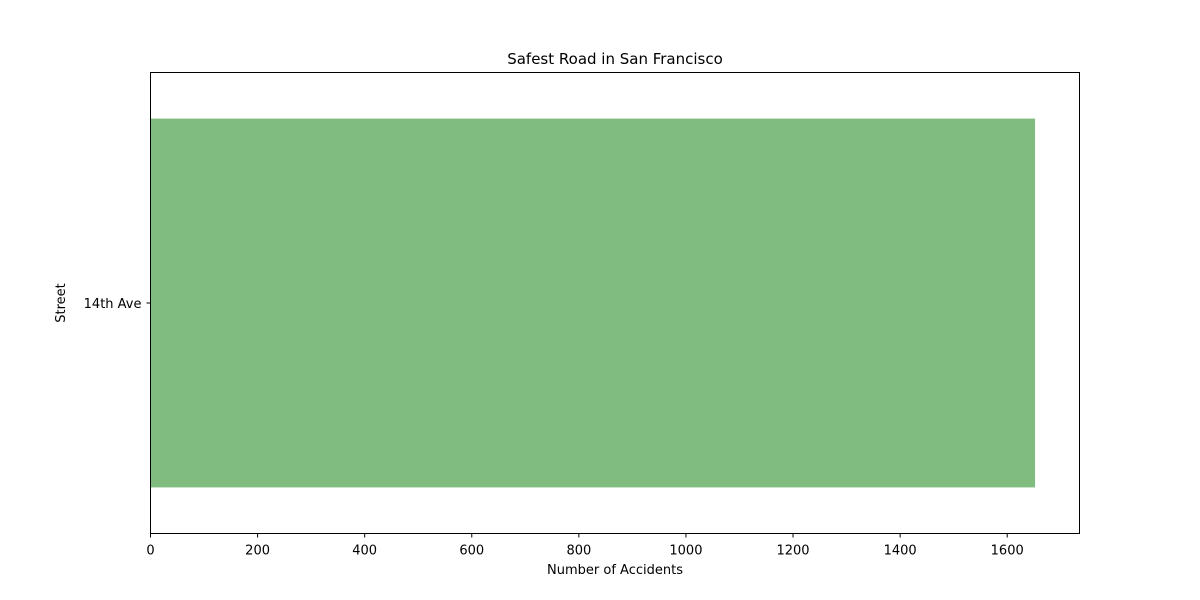 Image resolution: width=1200 pixels, height=600 pixels. What do you see at coordinates (113, 304) in the screenshot?
I see `y-tick-label: 14th Ave` at bounding box center [113, 304].